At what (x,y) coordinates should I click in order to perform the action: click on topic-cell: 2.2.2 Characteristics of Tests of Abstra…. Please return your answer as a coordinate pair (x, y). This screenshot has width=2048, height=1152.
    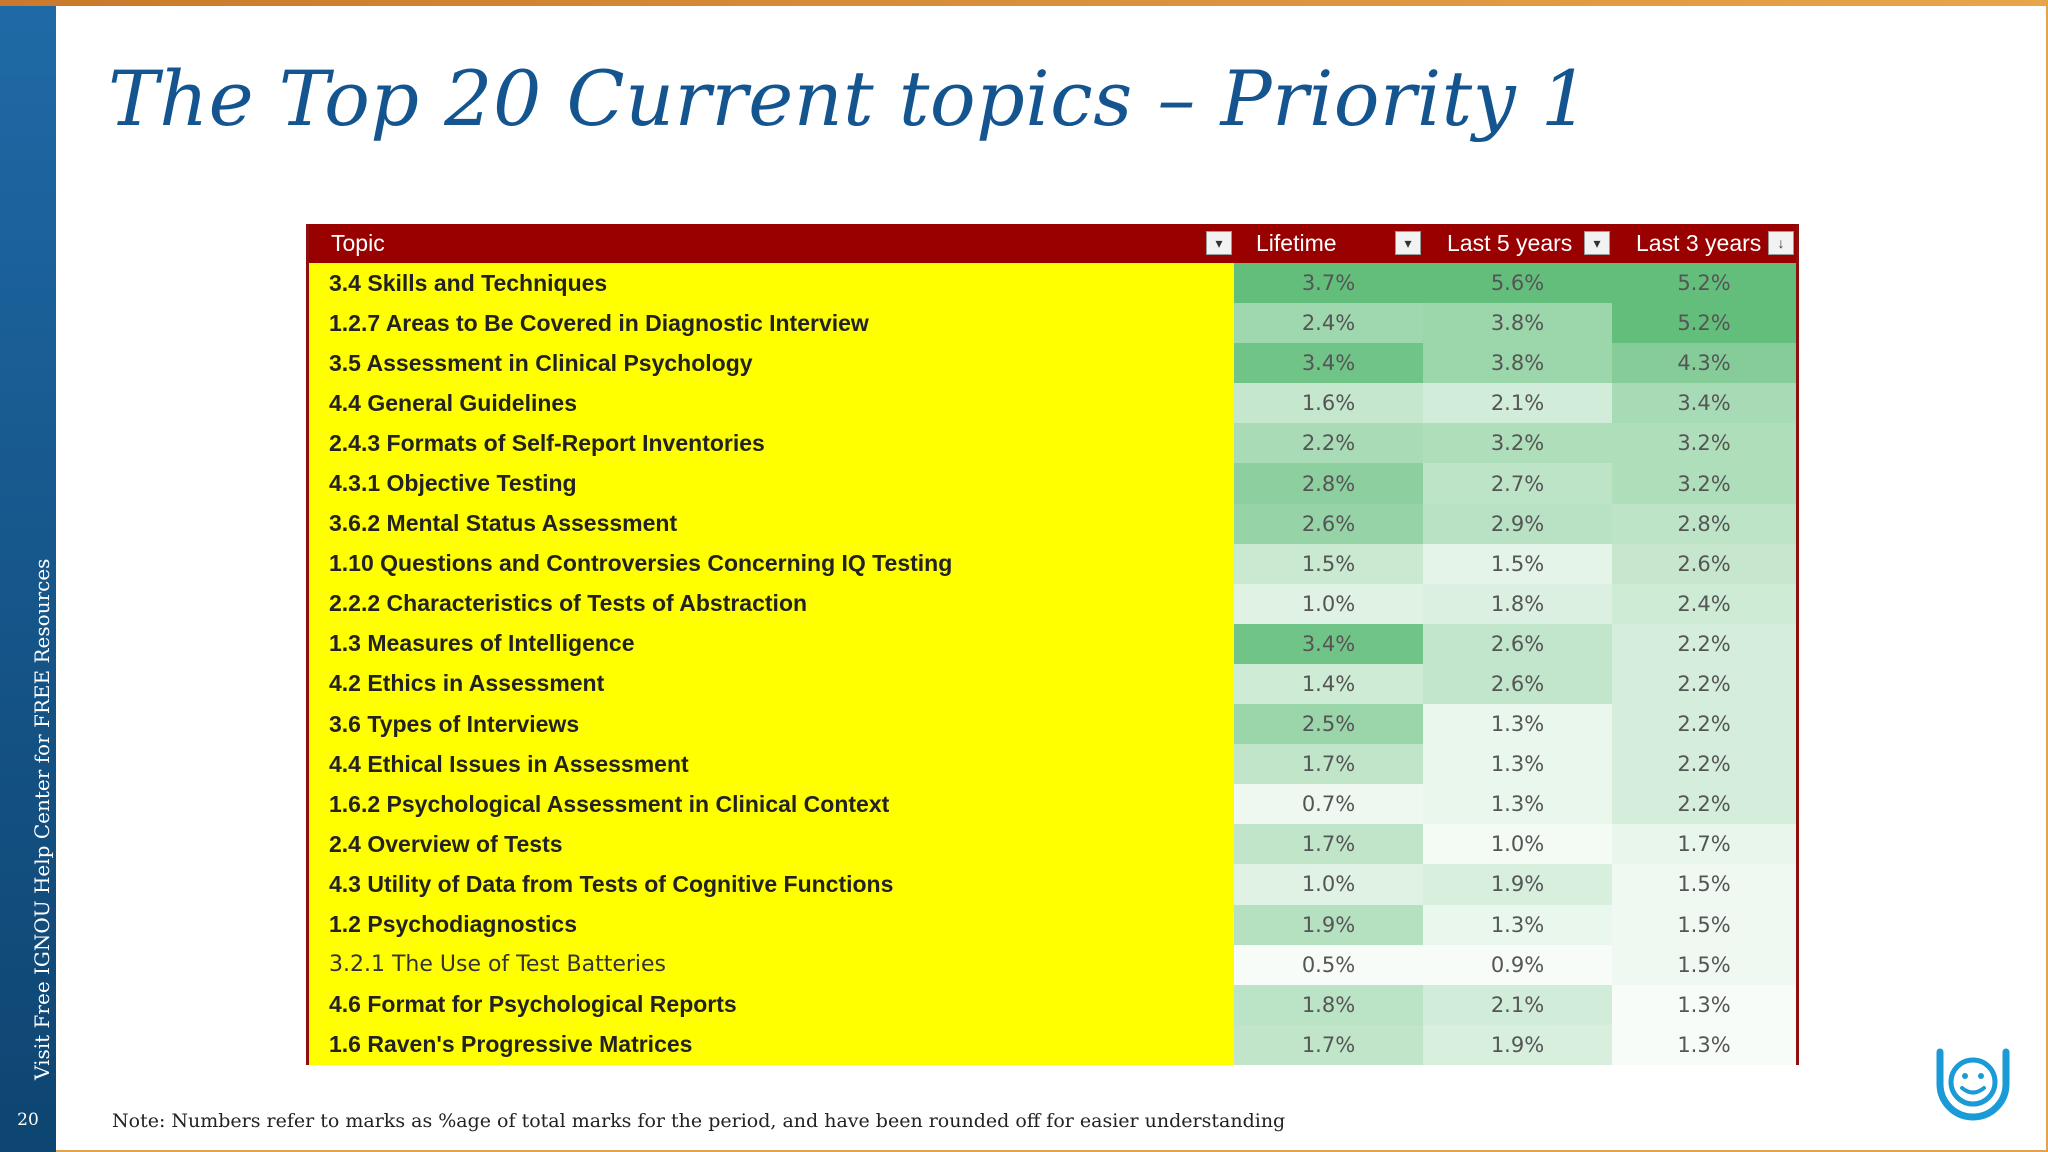
    Looking at the image, I should click on (771, 603).